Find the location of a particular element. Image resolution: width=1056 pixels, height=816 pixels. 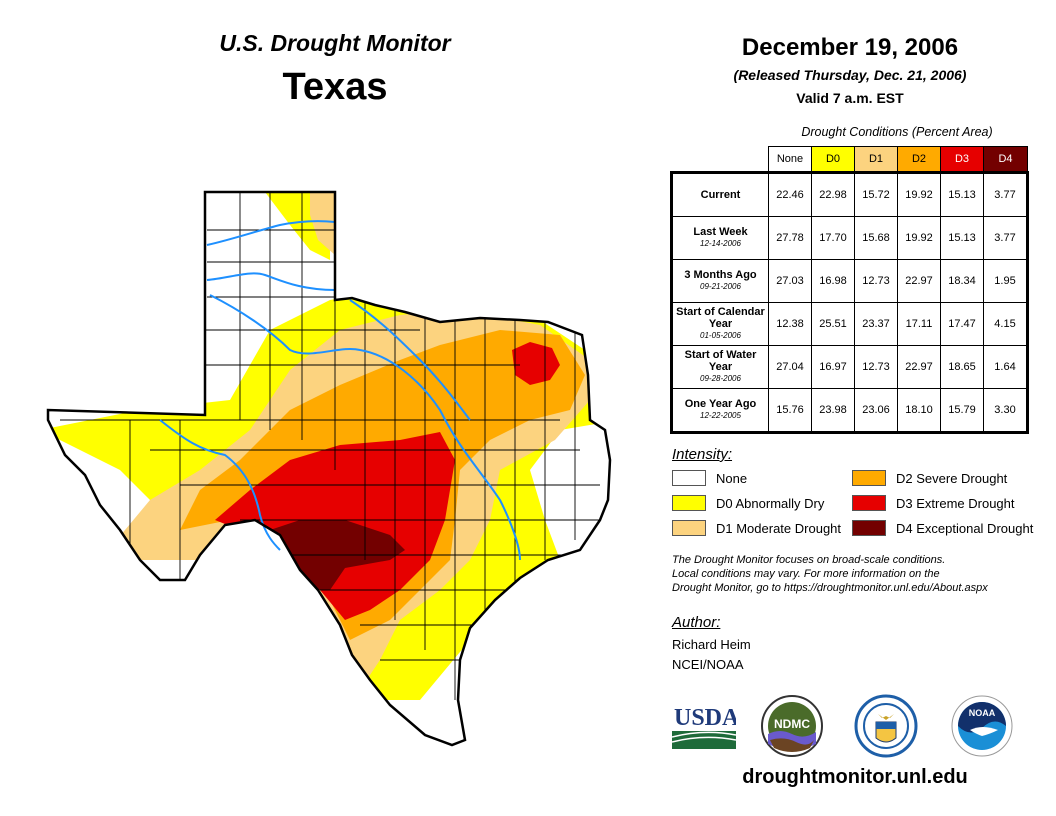

header-d2: D2 is located at coordinates (919, 159).